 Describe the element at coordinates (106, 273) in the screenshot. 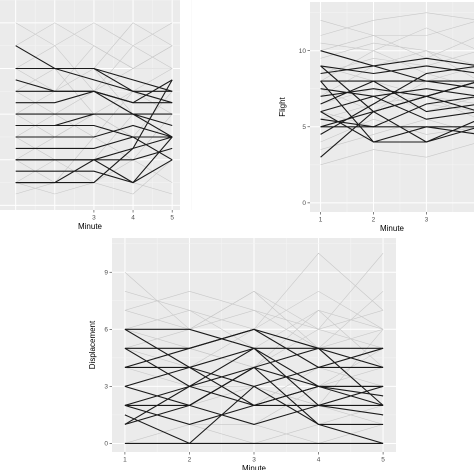

I see `y-tick-label: 9` at that location.